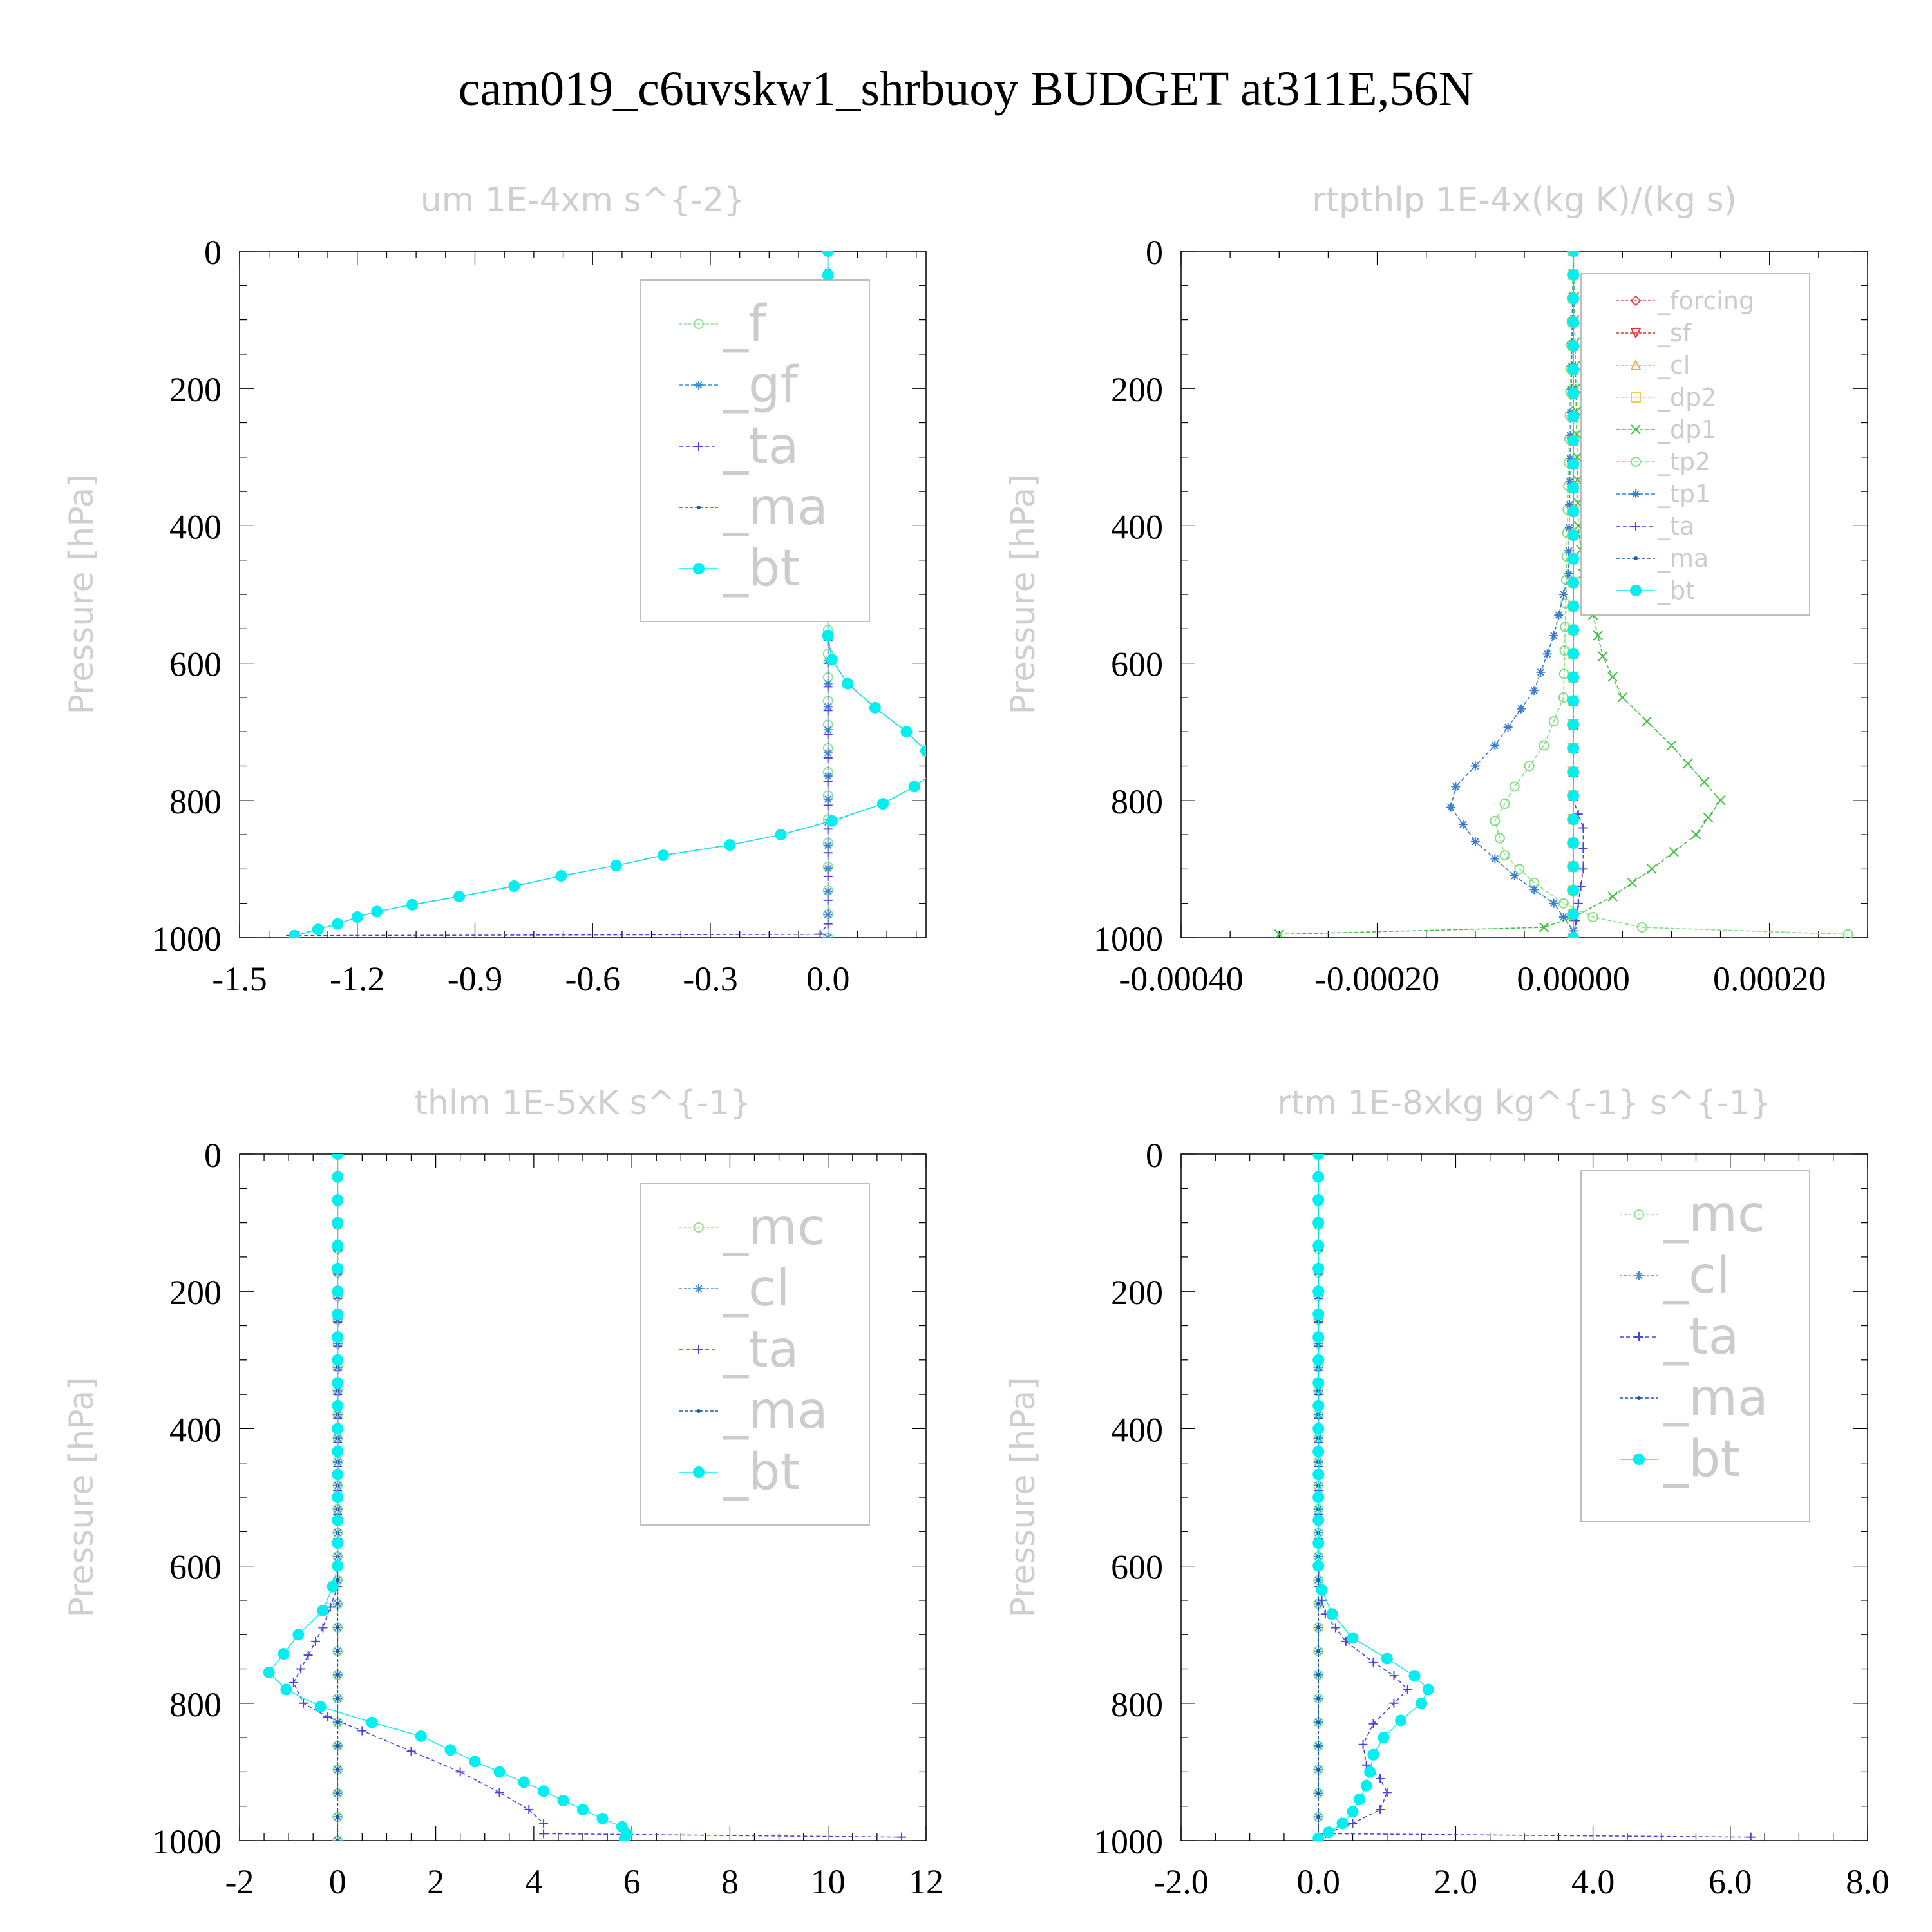  Describe the element at coordinates (1715, 1398) in the screenshot. I see `legend-label: _ma` at that location.